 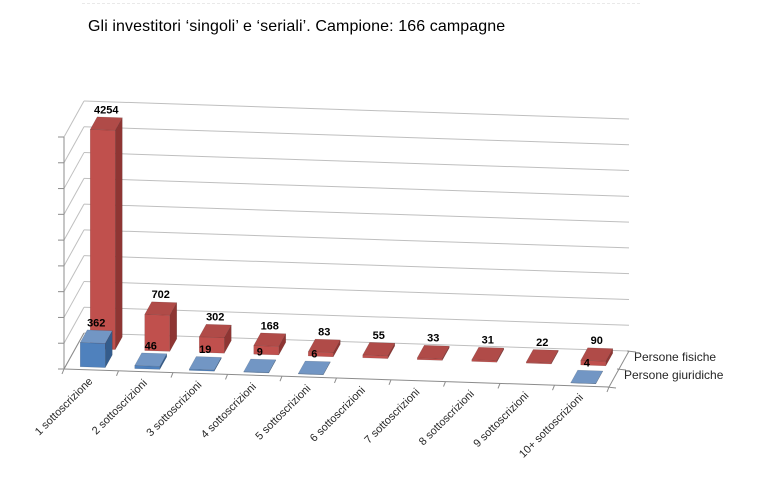 I want to click on bar-top-persone-fisiche-cat1, so click(x=106, y=123).